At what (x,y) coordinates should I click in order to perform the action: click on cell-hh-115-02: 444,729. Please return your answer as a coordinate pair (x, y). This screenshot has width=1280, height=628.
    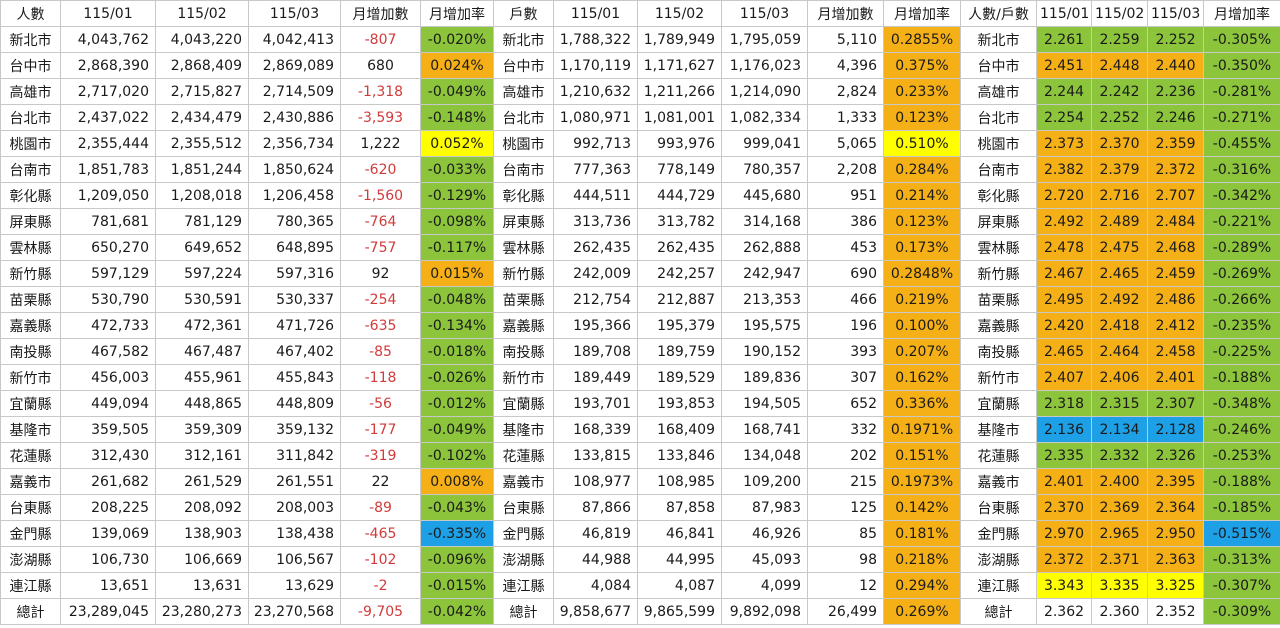
    Looking at the image, I should click on (679, 195).